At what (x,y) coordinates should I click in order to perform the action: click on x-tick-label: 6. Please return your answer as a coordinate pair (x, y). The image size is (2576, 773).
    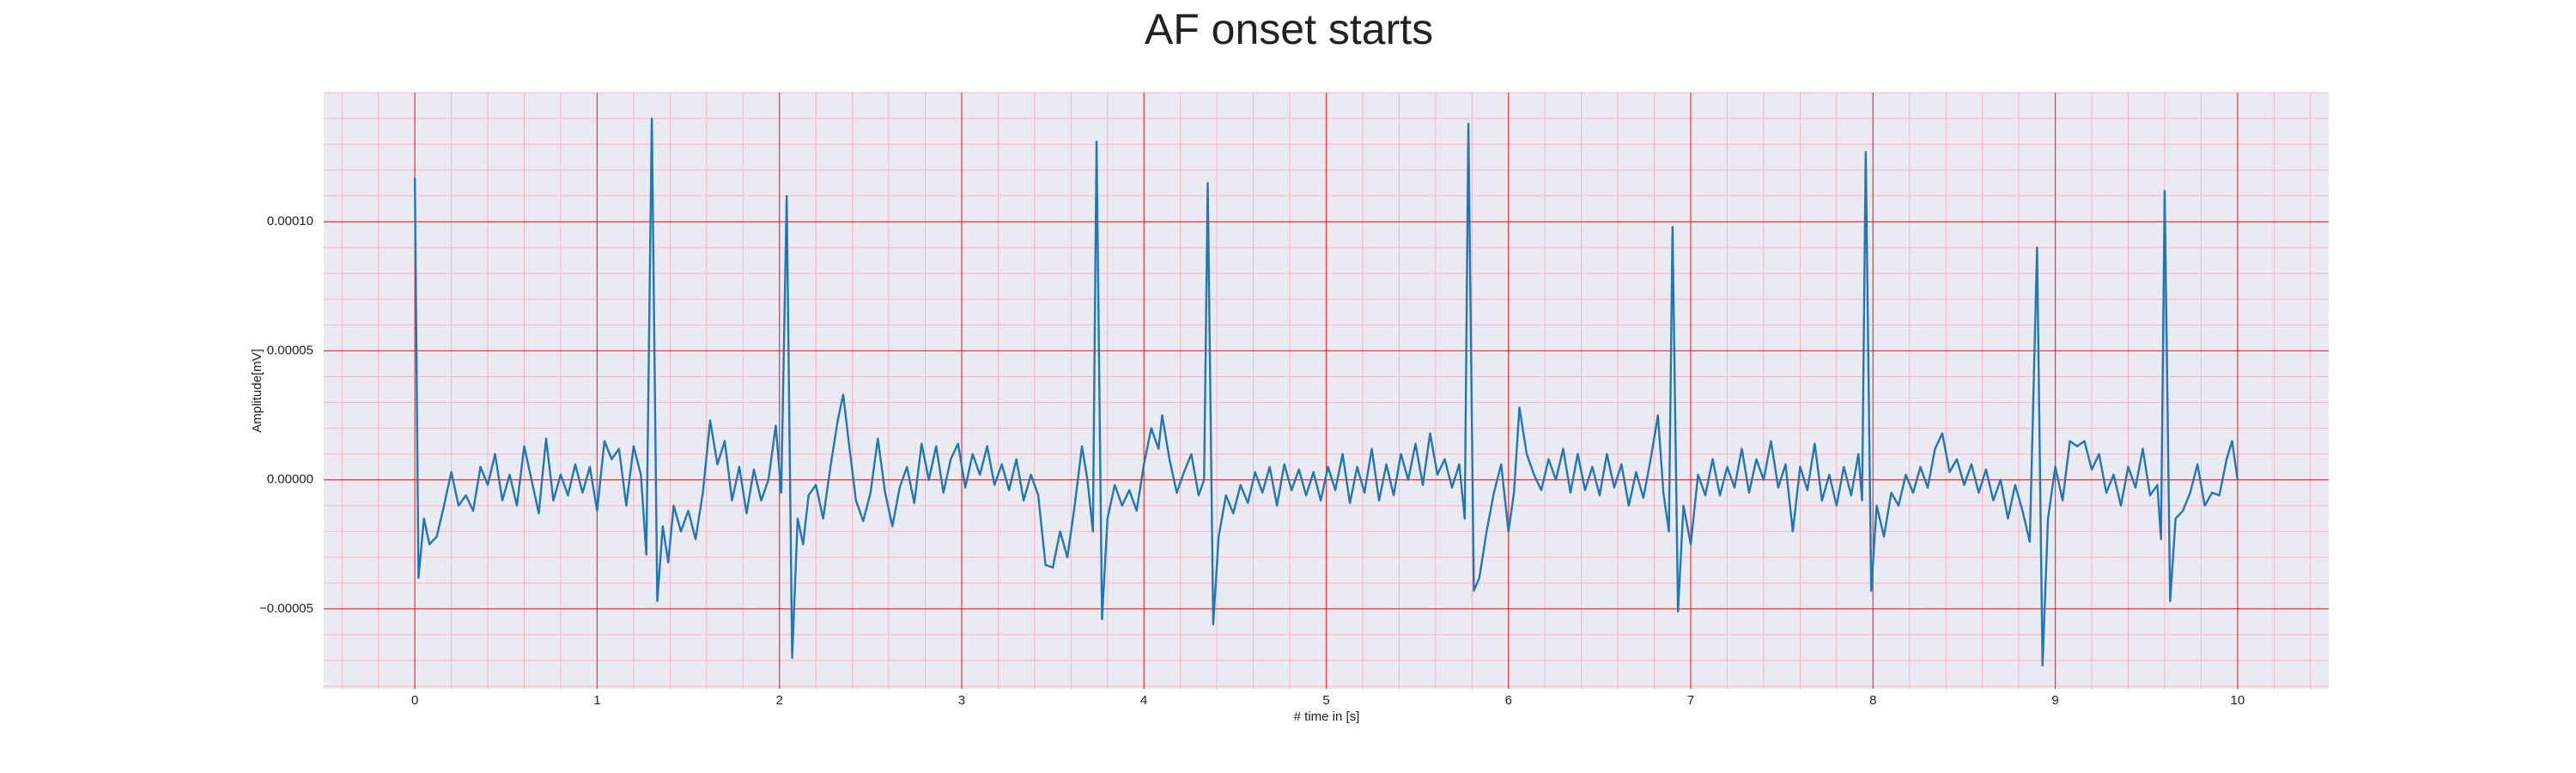
    Looking at the image, I should click on (1508, 700).